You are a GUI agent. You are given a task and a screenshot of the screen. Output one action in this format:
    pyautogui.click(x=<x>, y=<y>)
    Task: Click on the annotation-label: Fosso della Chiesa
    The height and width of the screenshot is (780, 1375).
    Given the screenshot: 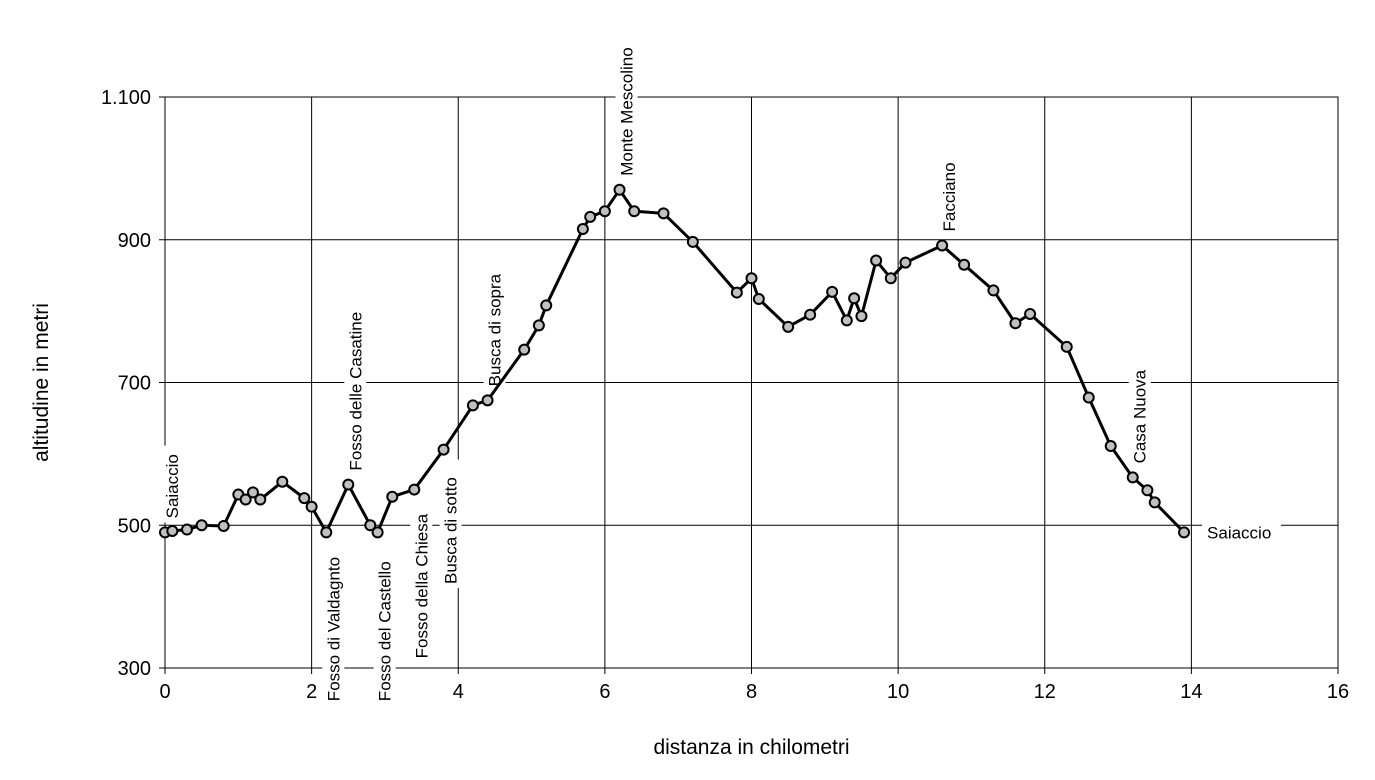 What is the action you would take?
    pyautogui.click(x=421, y=585)
    